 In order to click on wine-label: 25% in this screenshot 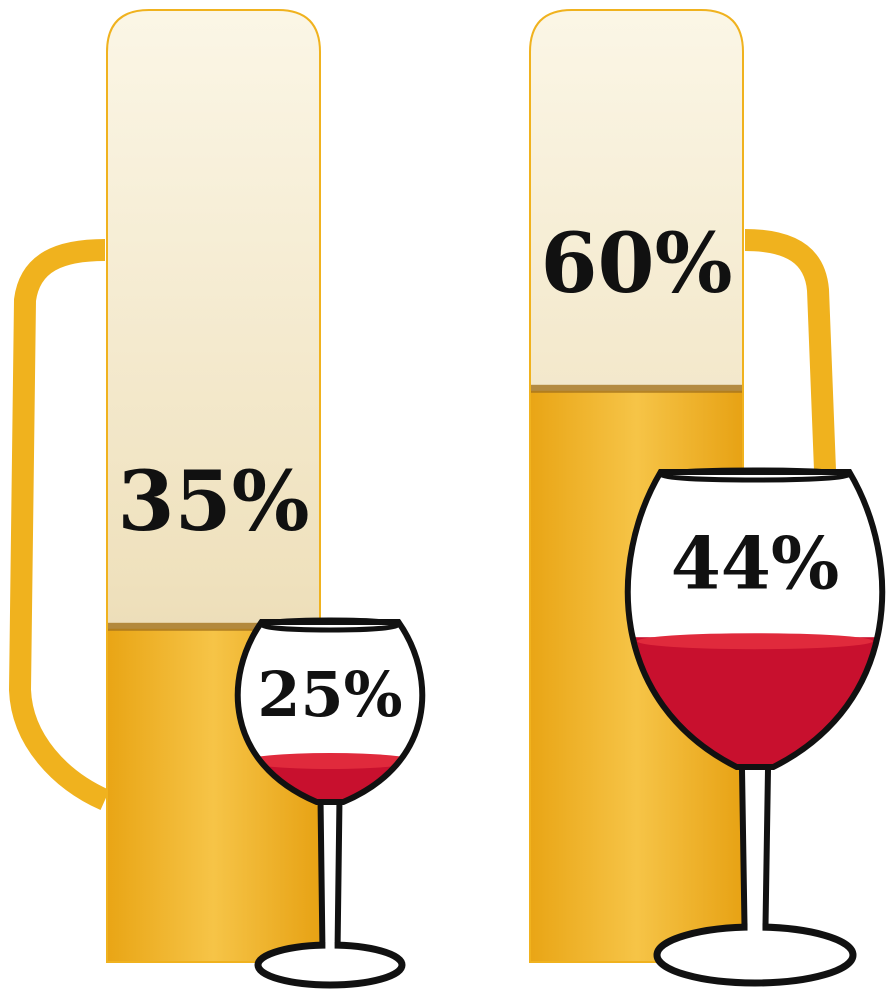, I will do `click(329, 694)`.